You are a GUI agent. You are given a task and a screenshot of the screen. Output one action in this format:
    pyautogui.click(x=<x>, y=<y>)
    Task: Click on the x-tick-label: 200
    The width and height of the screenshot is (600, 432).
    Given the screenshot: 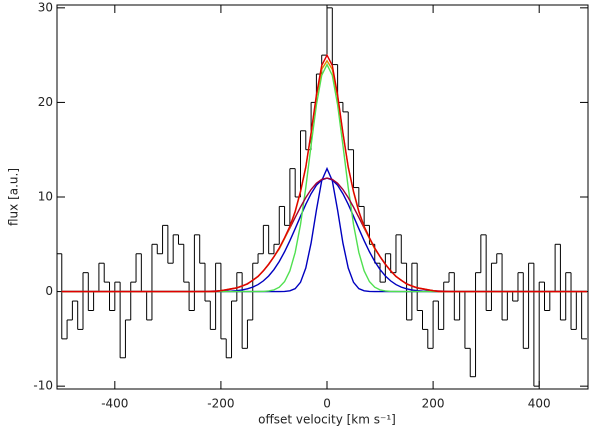 What is the action you would take?
    pyautogui.click(x=433, y=404)
    